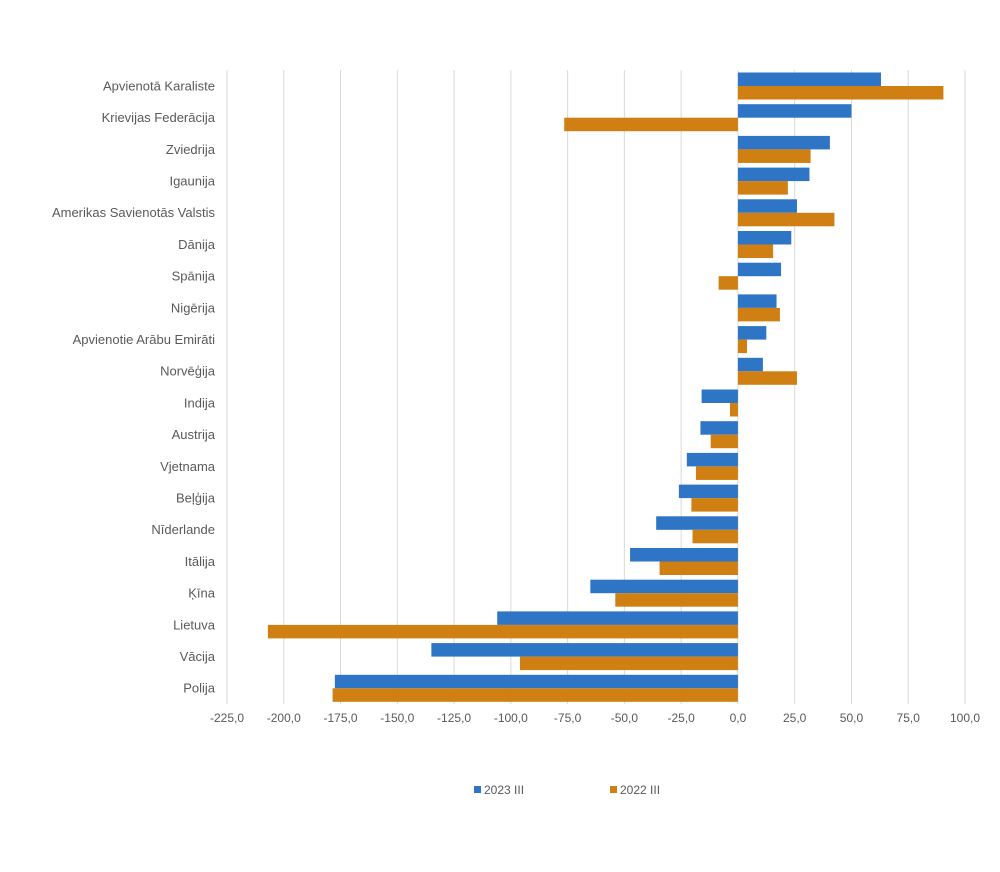 Image resolution: width=1000 pixels, height=872 pixels. What do you see at coordinates (200, 561) in the screenshot?
I see `category-label: Itālija` at bounding box center [200, 561].